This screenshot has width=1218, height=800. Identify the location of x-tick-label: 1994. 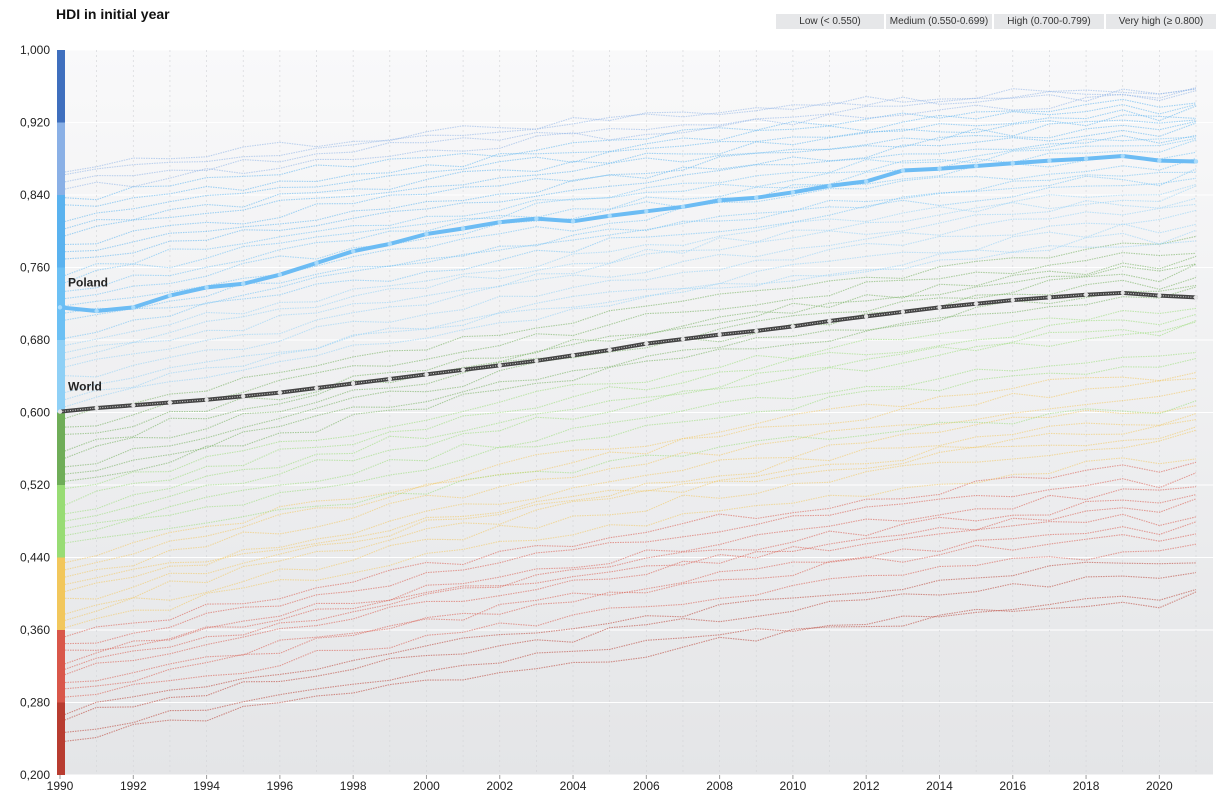
(206, 786).